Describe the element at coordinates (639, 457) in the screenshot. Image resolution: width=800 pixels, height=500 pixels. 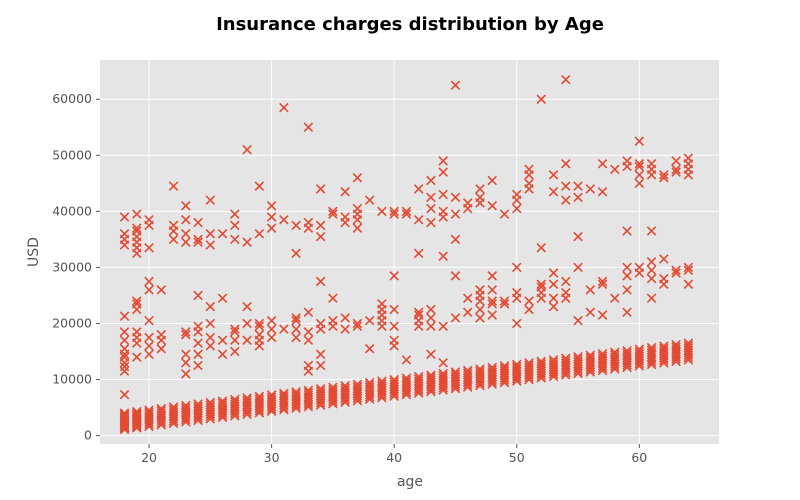
I see `x-tick-label: 60` at that location.